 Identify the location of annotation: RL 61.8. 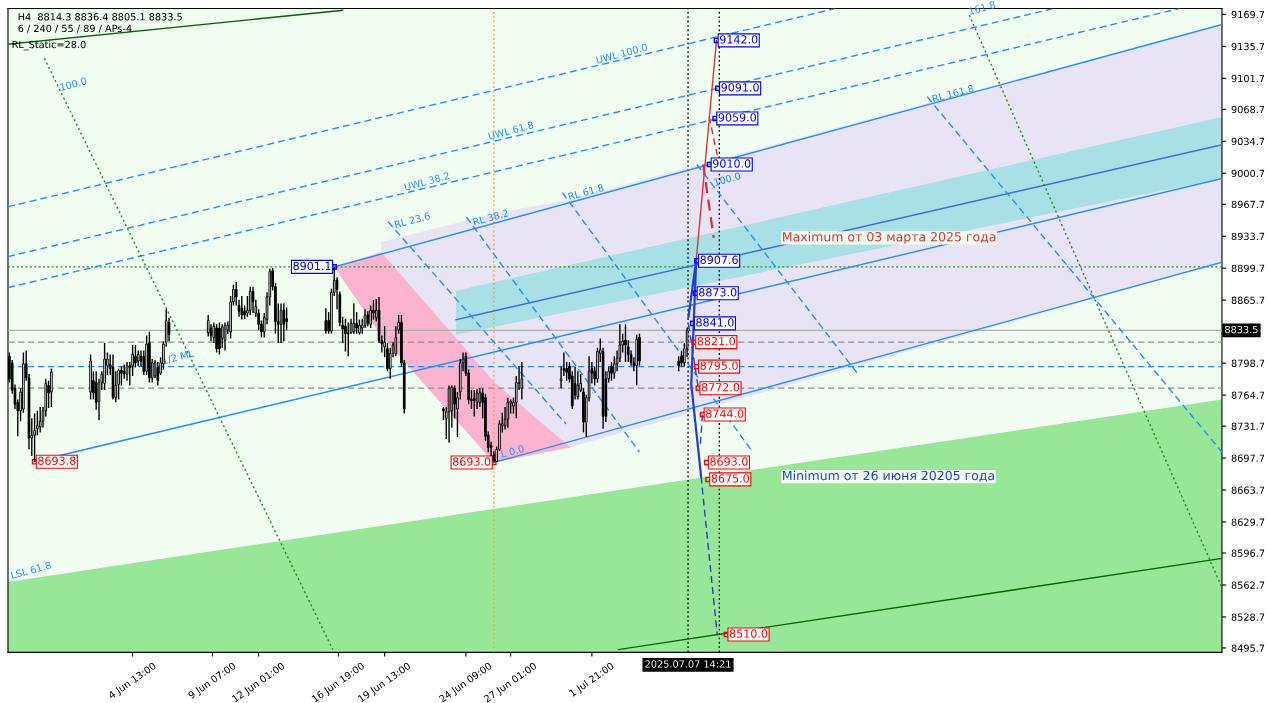
(586, 192).